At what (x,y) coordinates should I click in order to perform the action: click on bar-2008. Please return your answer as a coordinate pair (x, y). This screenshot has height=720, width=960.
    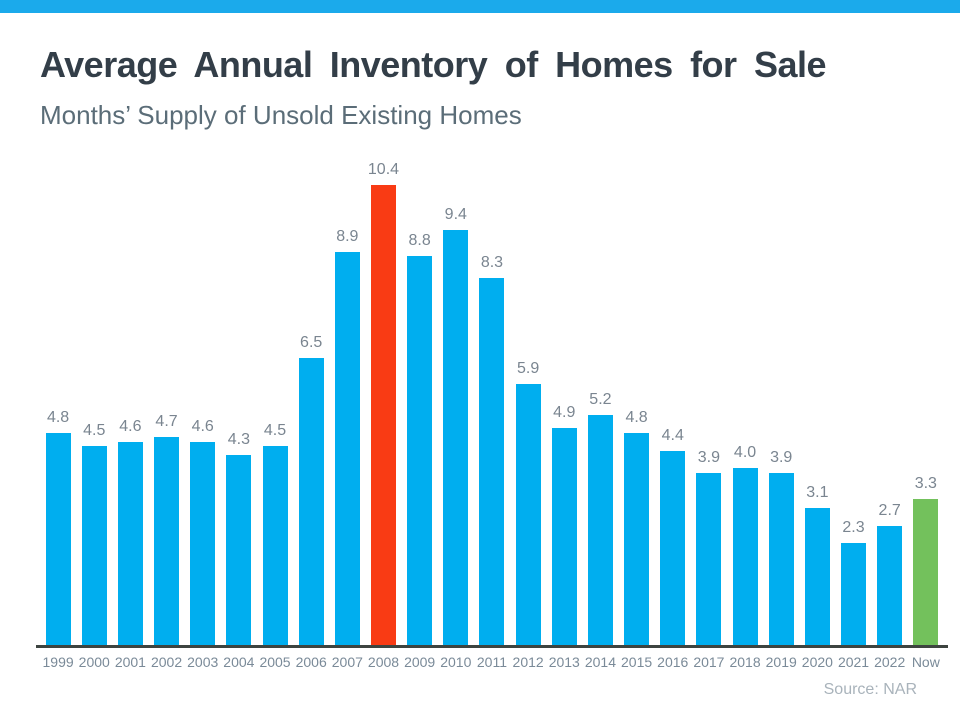
    Looking at the image, I should click on (383, 415).